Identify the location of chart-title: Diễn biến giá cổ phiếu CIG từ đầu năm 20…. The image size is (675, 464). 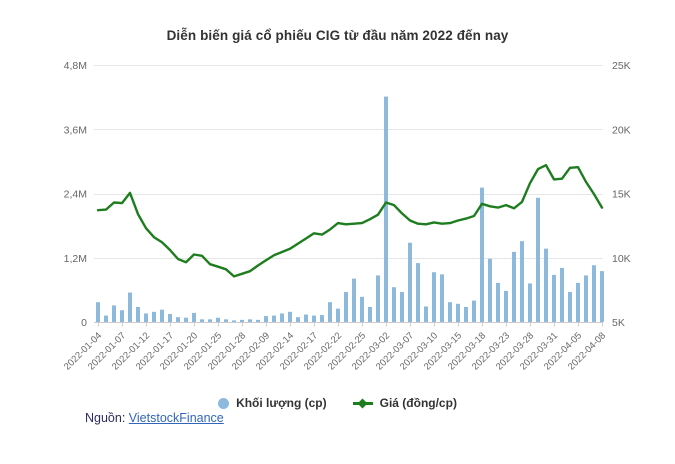
(337, 35).